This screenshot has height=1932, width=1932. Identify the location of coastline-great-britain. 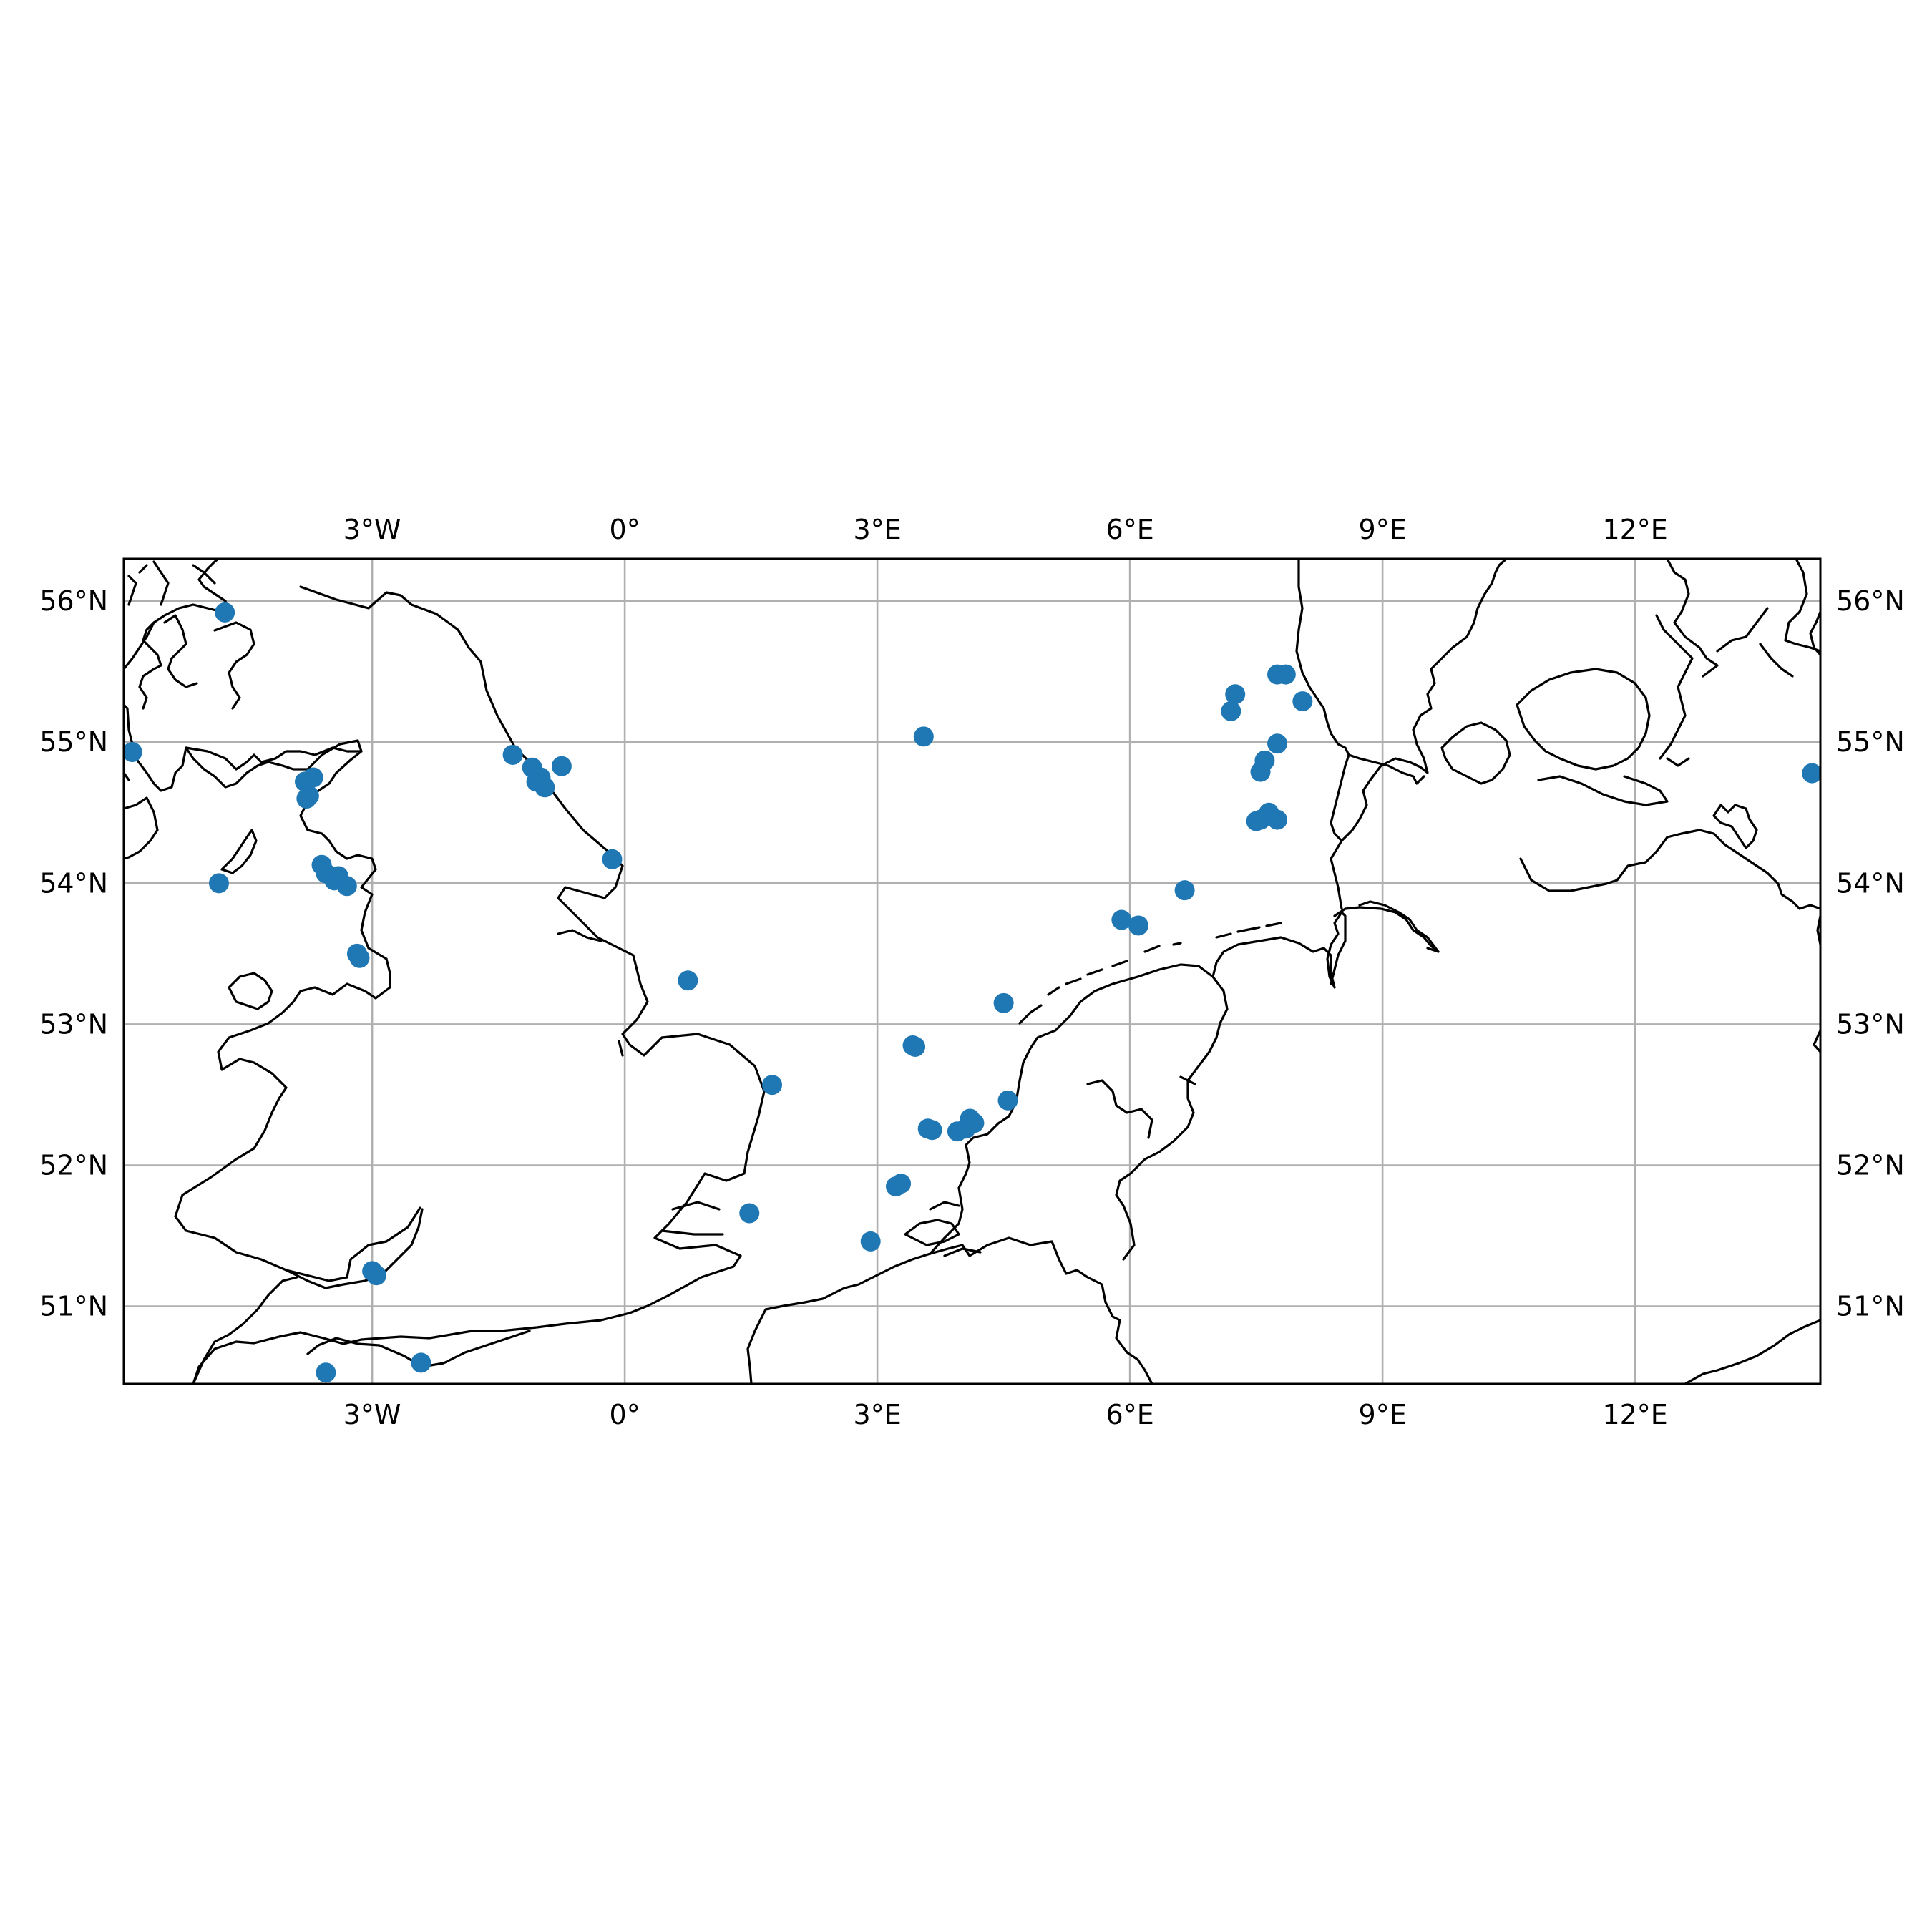
(479, 984).